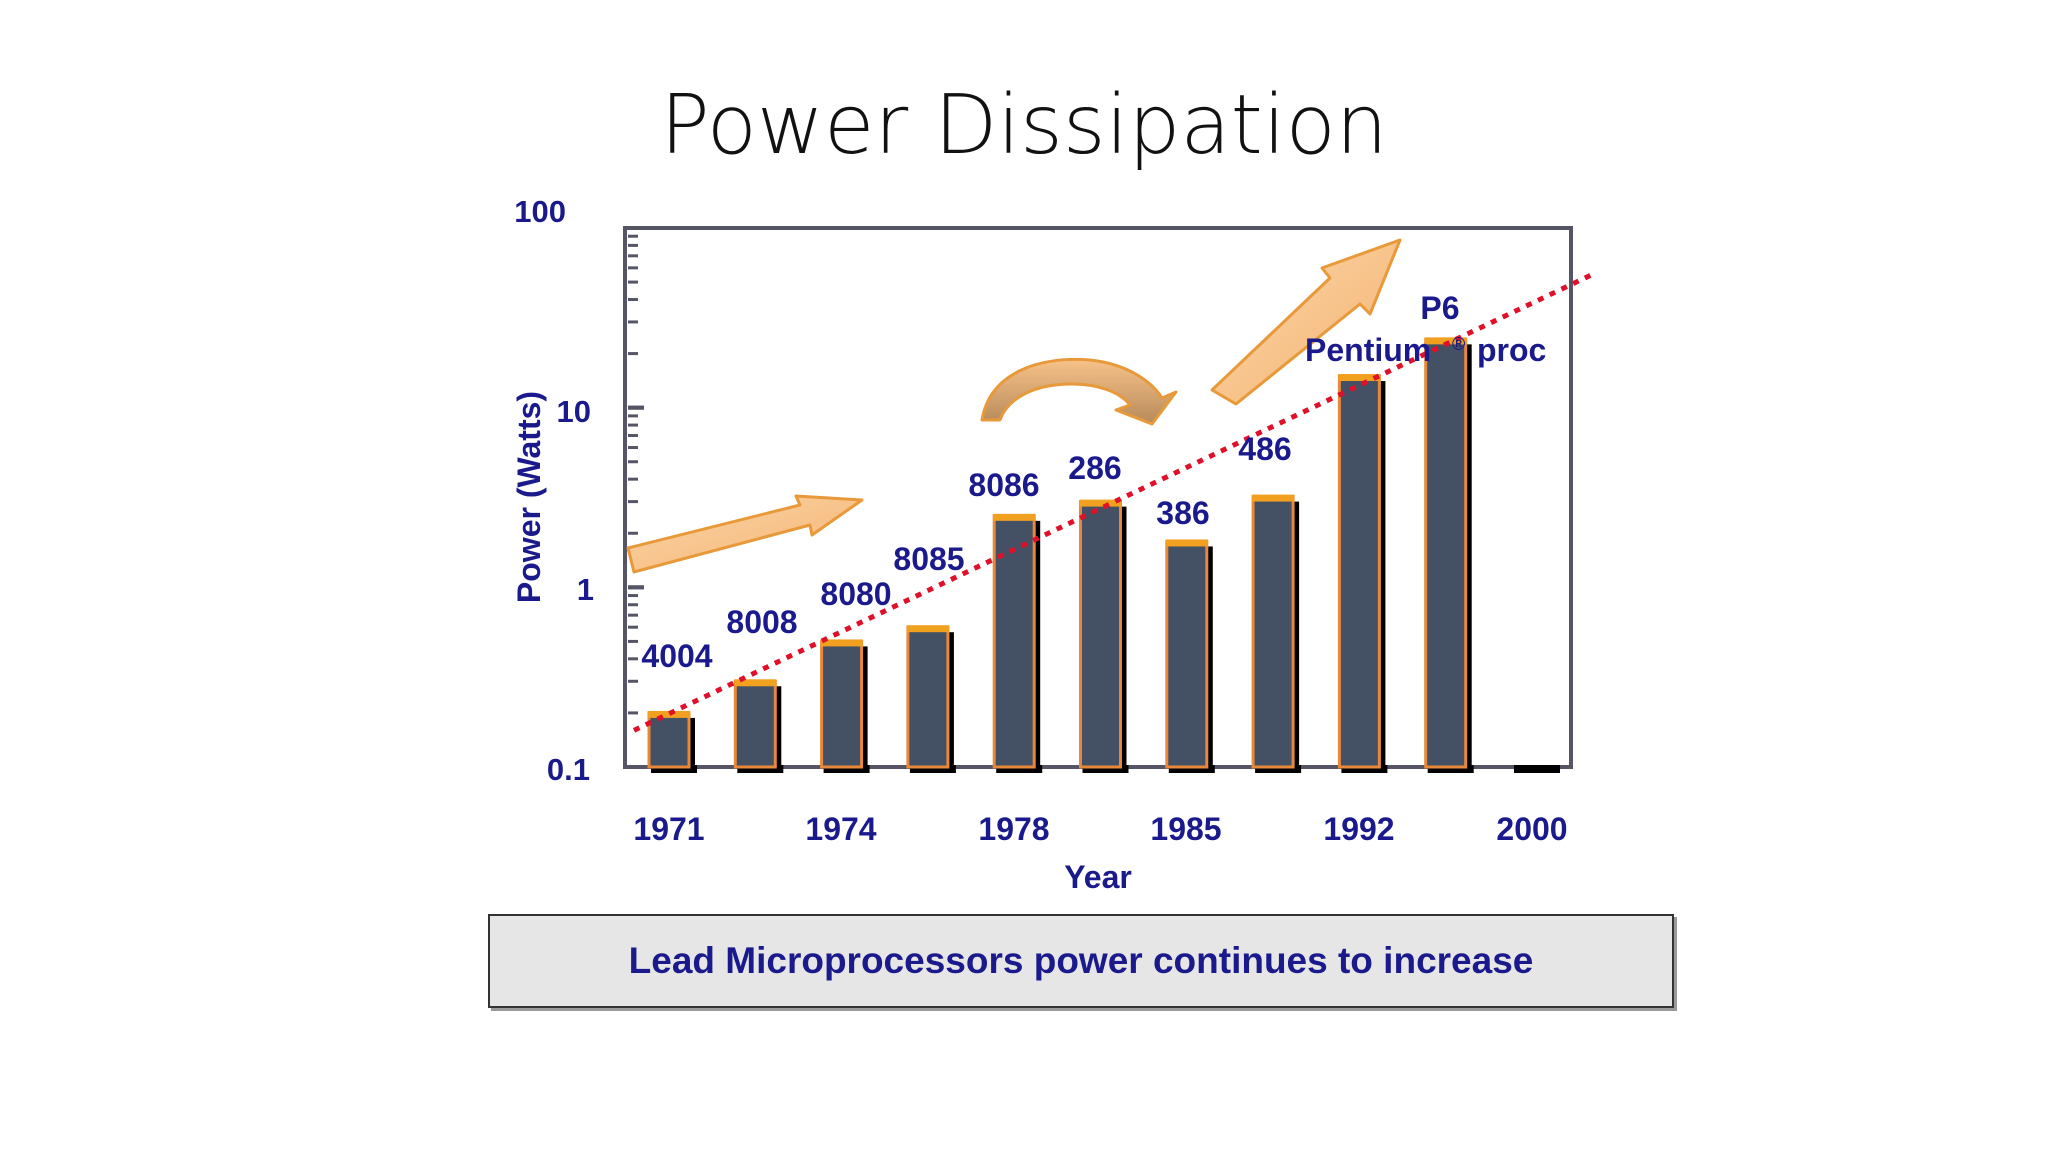  What do you see at coordinates (1531, 829) in the screenshot?
I see `x-tick-label: 2000` at bounding box center [1531, 829].